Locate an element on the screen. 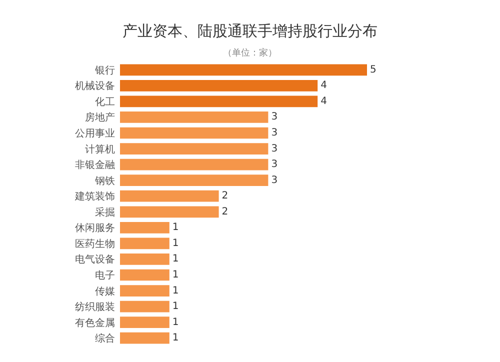 Image resolution: width=500 pixels, height=362 pixels. y-tick-label: 电气设备 is located at coordinates (95, 260).